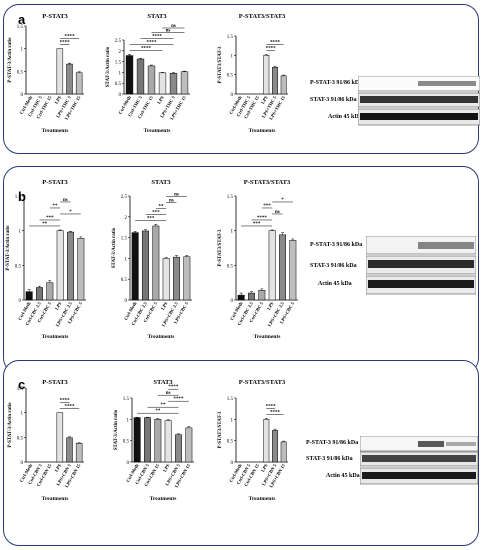 Image resolution: width=485 pixels, height=550 pixels. Describe the element at coordinates (116, 429) in the screenshot. I see `y-label-c2: STAT-3/Actin ratio` at that location.